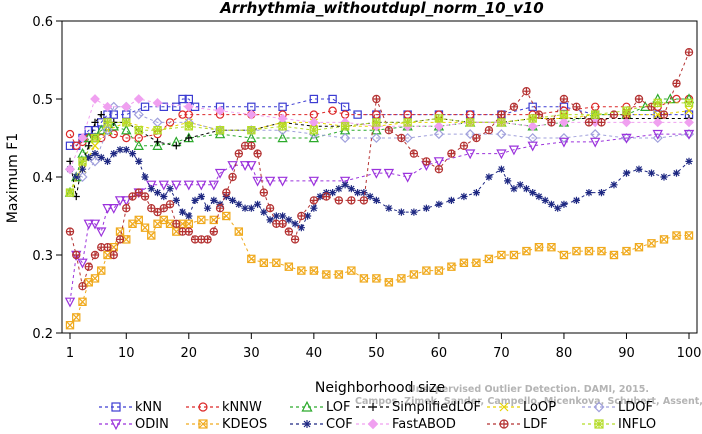 Image resolution: width=702 pixels, height=434 pixels. Describe the element at coordinates (13, 178) in the screenshot. I see `y-axis-label: Maximum F1` at that location.